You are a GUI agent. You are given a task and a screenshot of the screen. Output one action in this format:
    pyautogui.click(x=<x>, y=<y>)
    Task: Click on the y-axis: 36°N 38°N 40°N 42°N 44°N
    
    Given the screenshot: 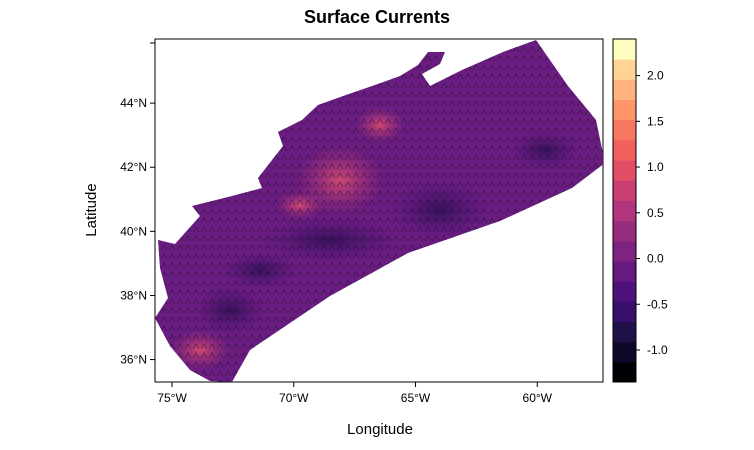 What is the action you would take?
    pyautogui.click(x=137, y=204)
    